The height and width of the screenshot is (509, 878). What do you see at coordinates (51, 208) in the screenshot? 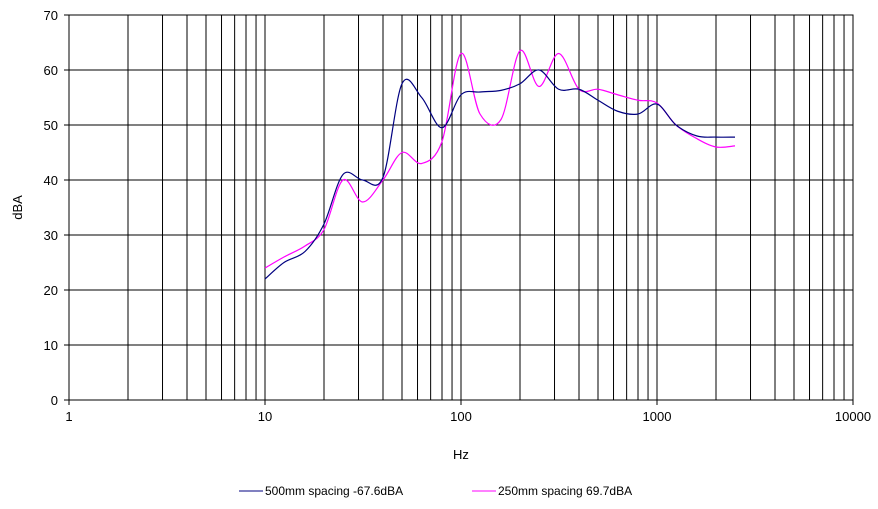
I see `y-tick-labels: 0 10 20 30 40 50 60 70` at bounding box center [51, 208].